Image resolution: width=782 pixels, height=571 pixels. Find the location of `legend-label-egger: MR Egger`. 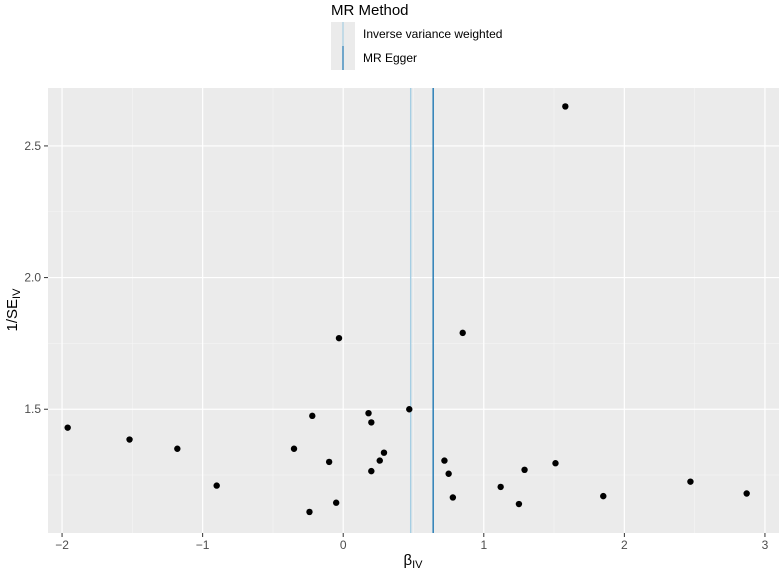

legend-label-egger: MR Egger is located at coordinates (390, 58).